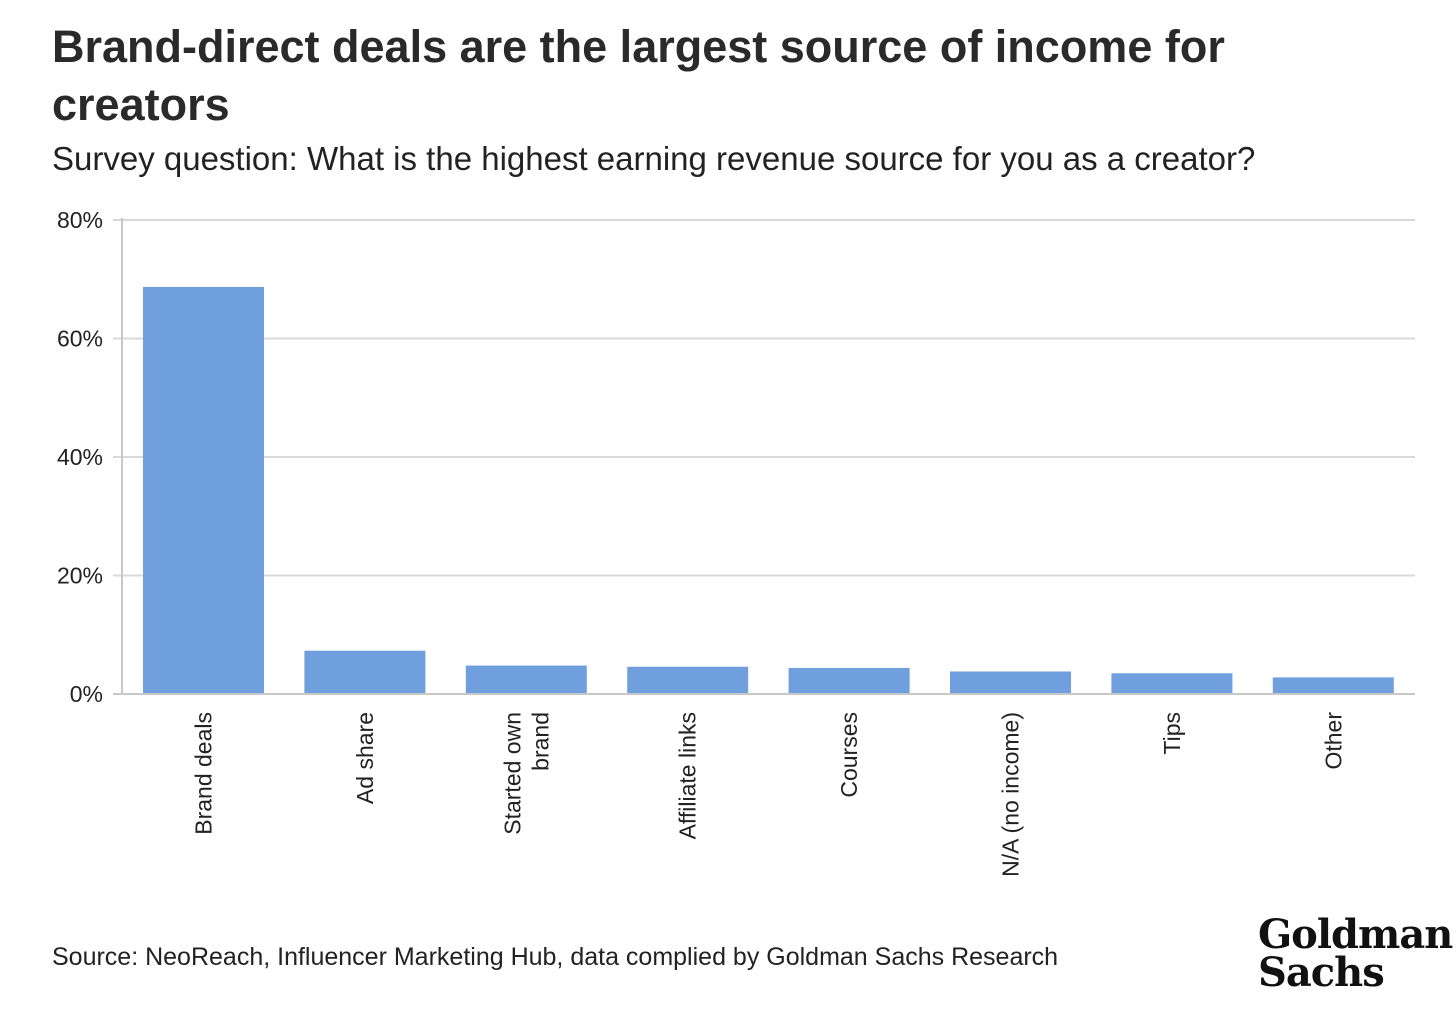 This screenshot has height=1026, width=1456. What do you see at coordinates (80, 220) in the screenshot?
I see `y-tick-label: 80%` at bounding box center [80, 220].